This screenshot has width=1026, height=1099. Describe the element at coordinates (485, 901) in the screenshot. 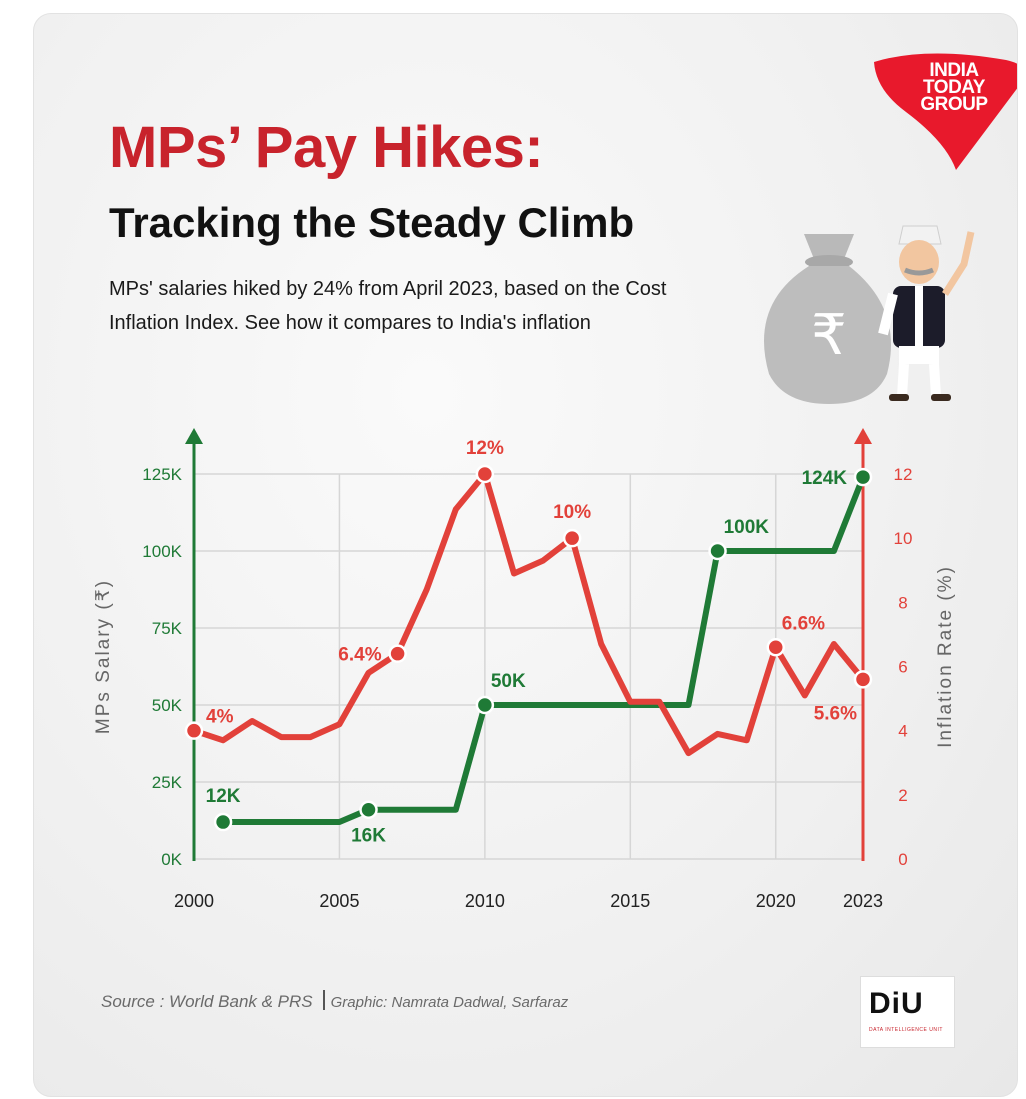

I see `x-tick-label: 2010` at that location.